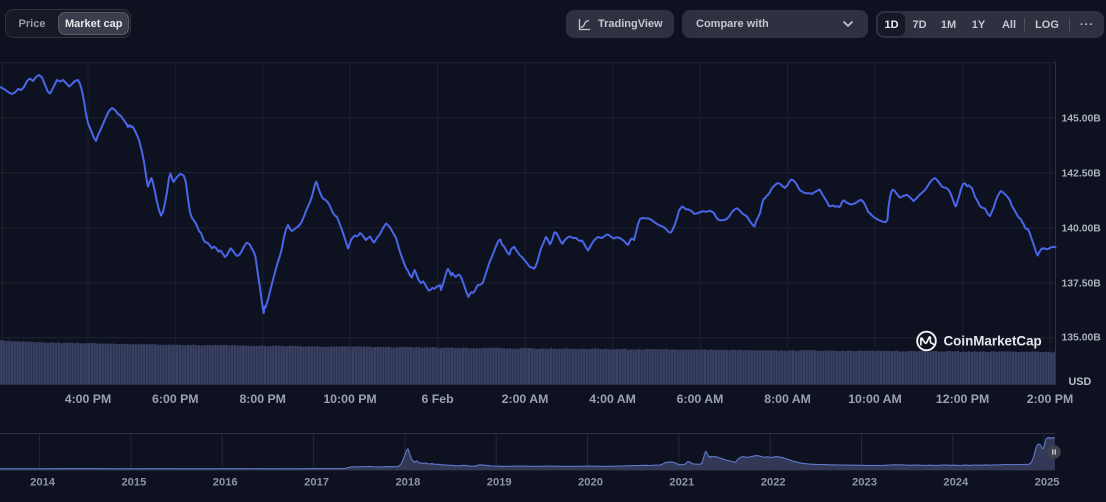 The width and height of the screenshot is (1106, 502). I want to click on svg-text: 6 Feb, so click(438, 399).